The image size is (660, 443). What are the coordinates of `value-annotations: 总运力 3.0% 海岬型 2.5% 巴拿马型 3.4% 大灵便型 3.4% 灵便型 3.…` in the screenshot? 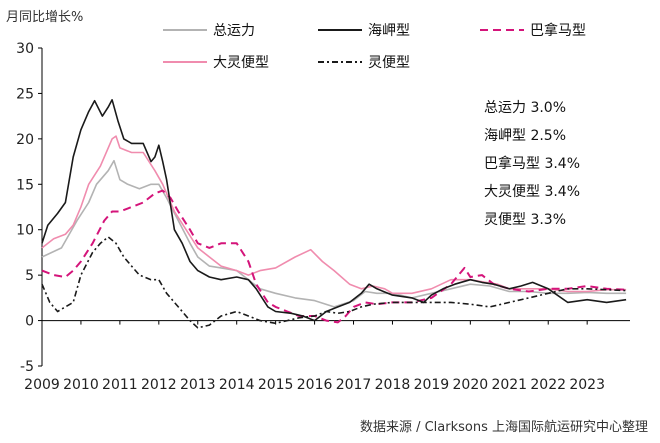 It's located at (532, 164).